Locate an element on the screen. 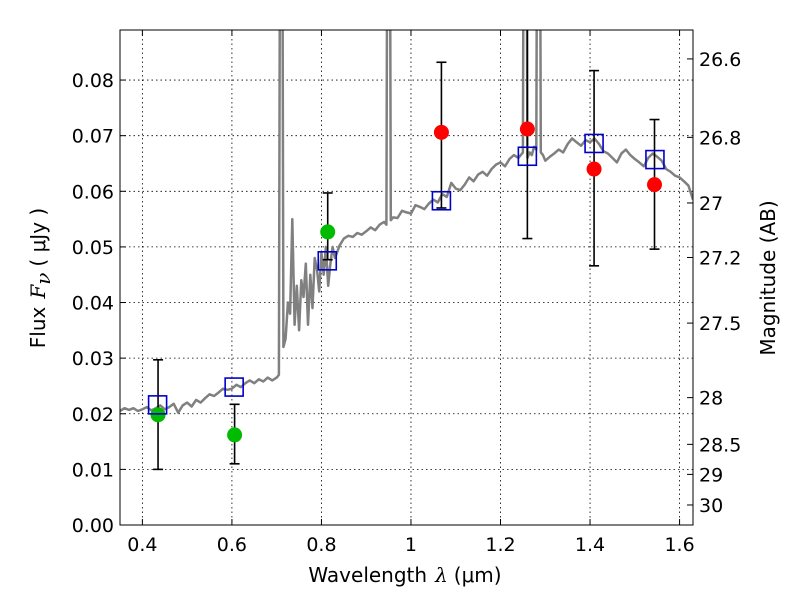  x-axis-label-lambda: λ is located at coordinates (441, 575).